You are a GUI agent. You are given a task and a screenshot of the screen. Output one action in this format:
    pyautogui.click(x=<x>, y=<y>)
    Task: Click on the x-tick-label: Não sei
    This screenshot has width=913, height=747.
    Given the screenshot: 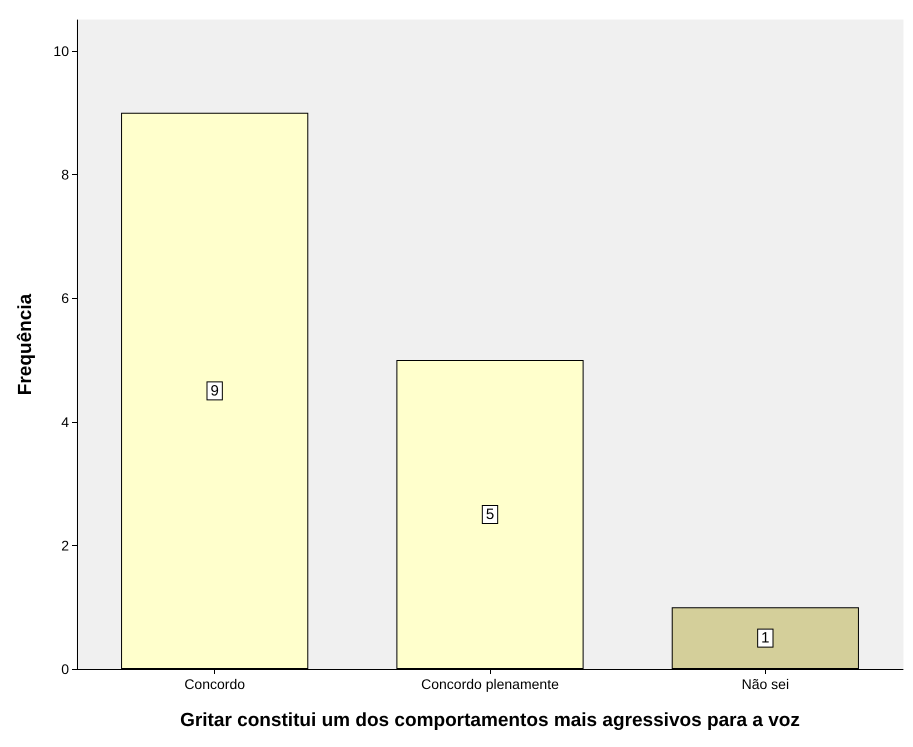 What is the action you would take?
    pyautogui.click(x=766, y=684)
    